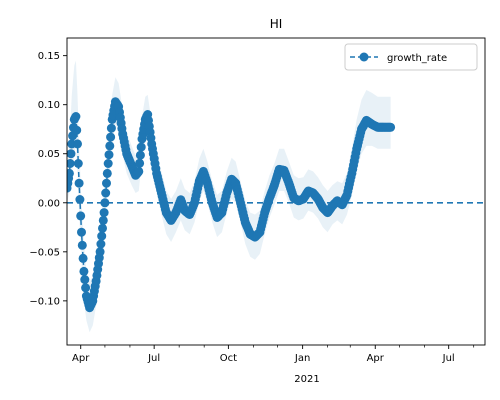  What do you see at coordinates (44, 301) in the screenshot?
I see `y-tick-label: −0.10` at bounding box center [44, 301].